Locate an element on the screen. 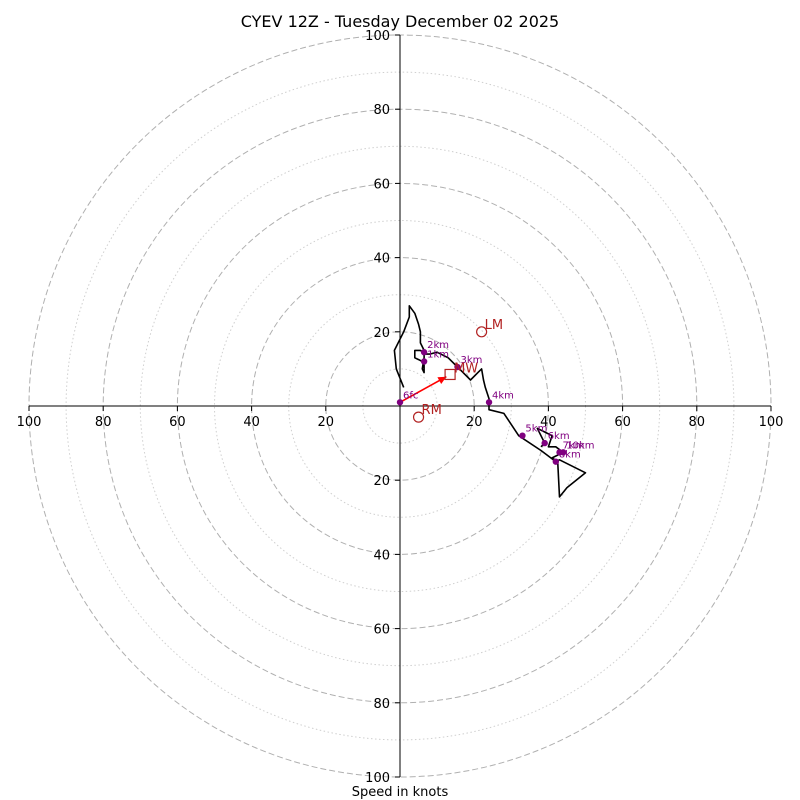 The width and height of the screenshot is (800, 800). height-marker-6km is located at coordinates (544, 443).